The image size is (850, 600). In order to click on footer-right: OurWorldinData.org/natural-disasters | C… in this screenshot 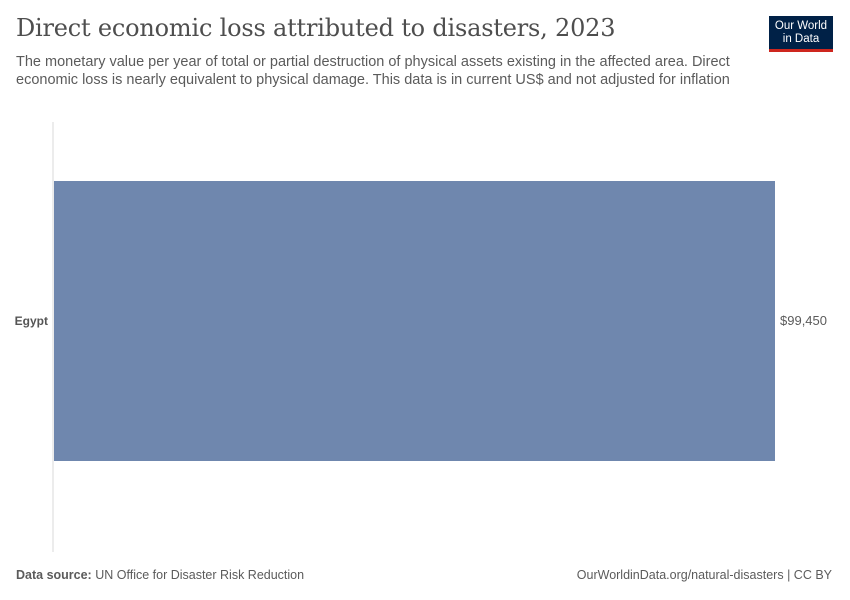, I will do `click(704, 575)`.